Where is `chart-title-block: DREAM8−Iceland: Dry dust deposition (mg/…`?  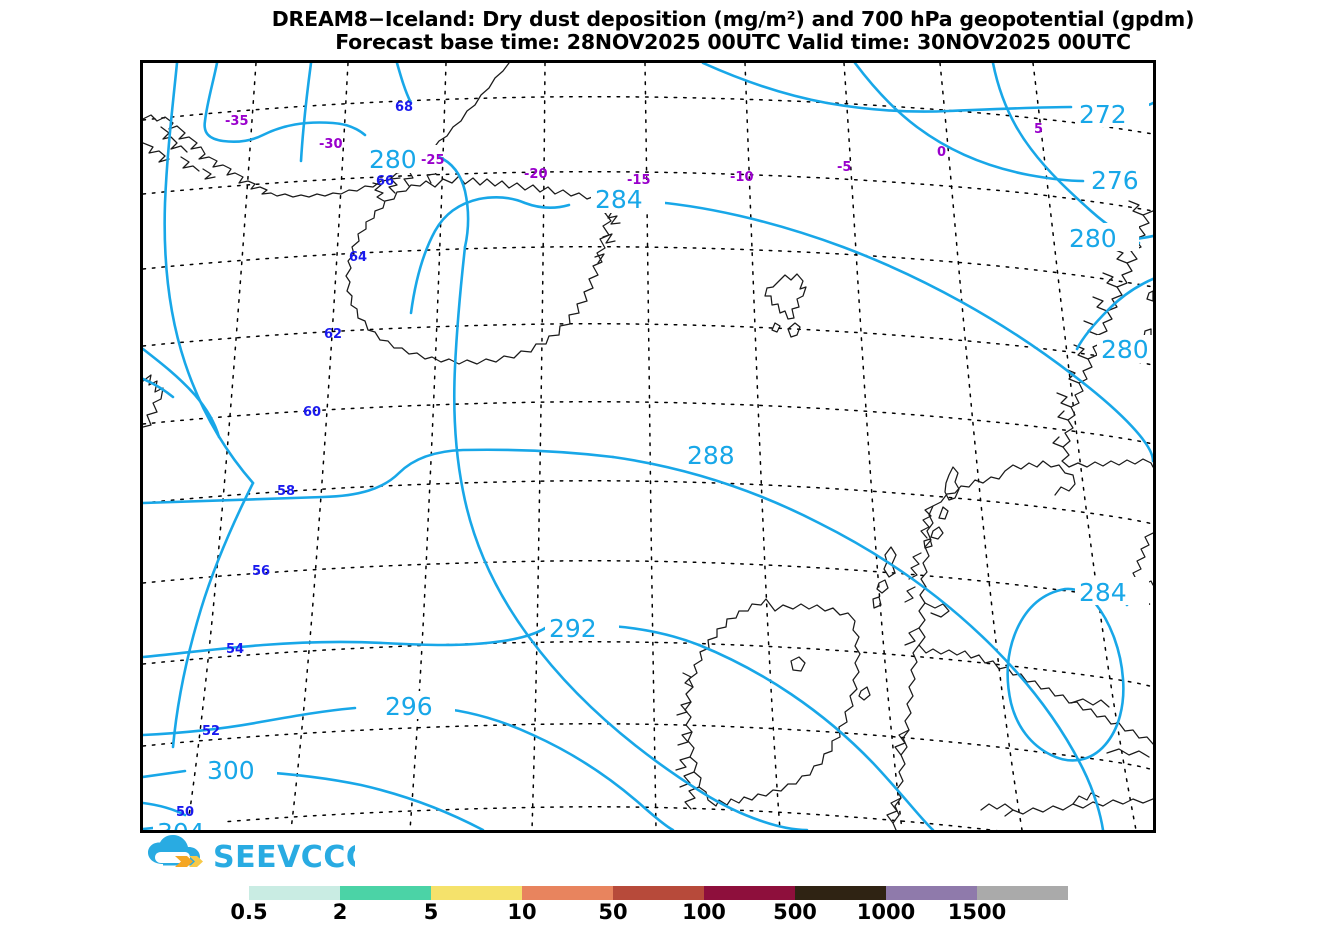
chart-title-block: DREAM8−Iceland: Dry dust deposition (mg/… is located at coordinates (733, 31).